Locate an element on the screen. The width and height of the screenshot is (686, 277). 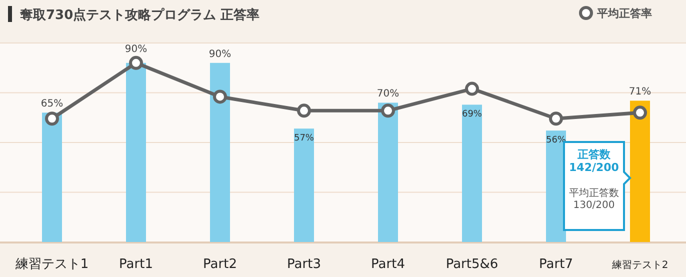
annotation: 平均正答数 130/200 is located at coordinates (594, 199).